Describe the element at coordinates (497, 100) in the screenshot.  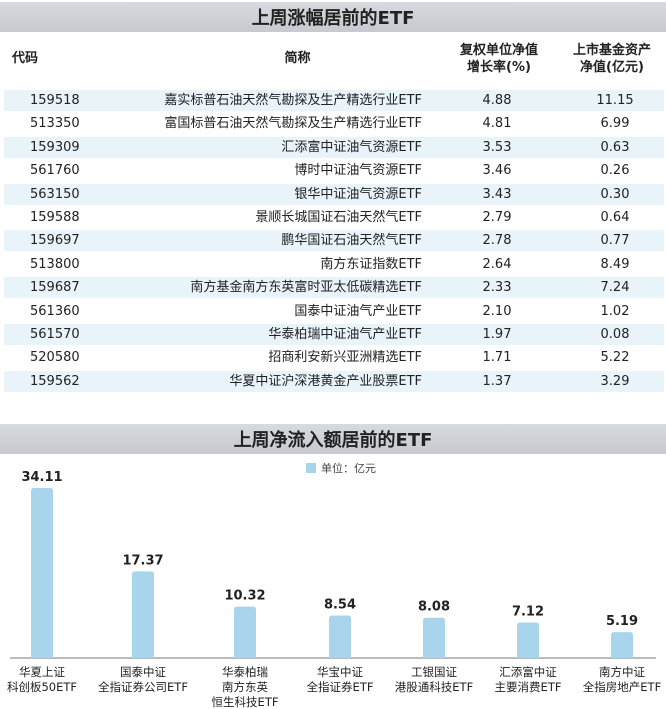
I see `cell-growth: 4.88` at that location.